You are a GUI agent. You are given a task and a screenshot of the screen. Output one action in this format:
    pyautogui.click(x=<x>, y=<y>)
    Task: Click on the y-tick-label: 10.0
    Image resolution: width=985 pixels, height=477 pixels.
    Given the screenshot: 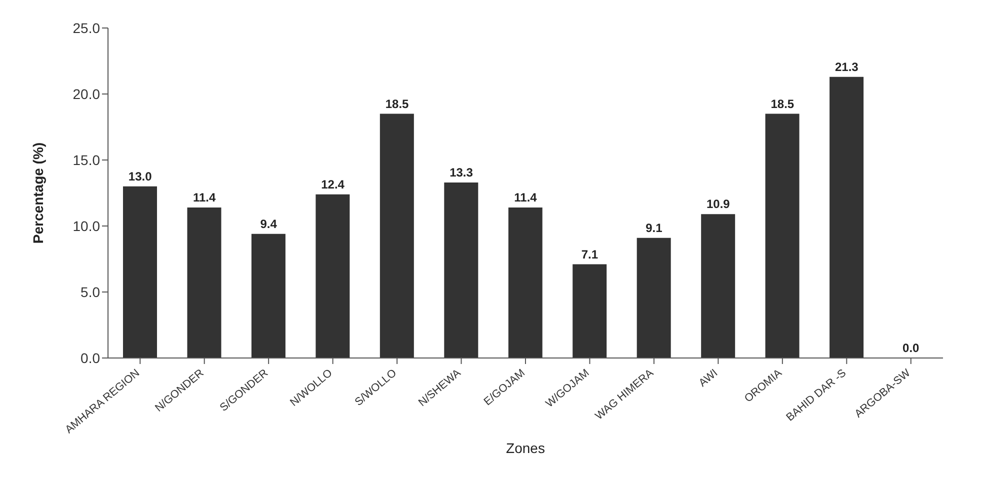 What is the action you would take?
    pyautogui.click(x=86, y=226)
    